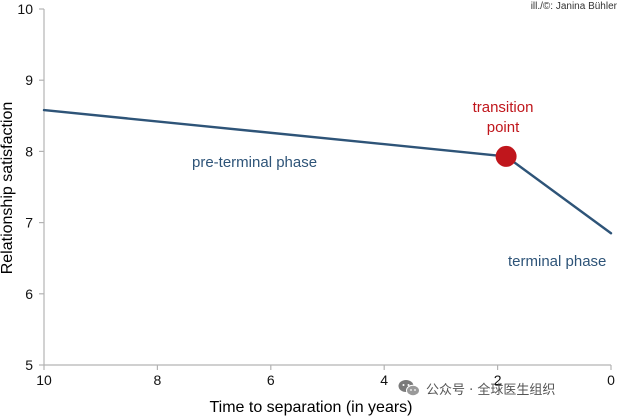 This screenshot has height=417, width=627. I want to click on x-tick-label: 6, so click(271, 380).